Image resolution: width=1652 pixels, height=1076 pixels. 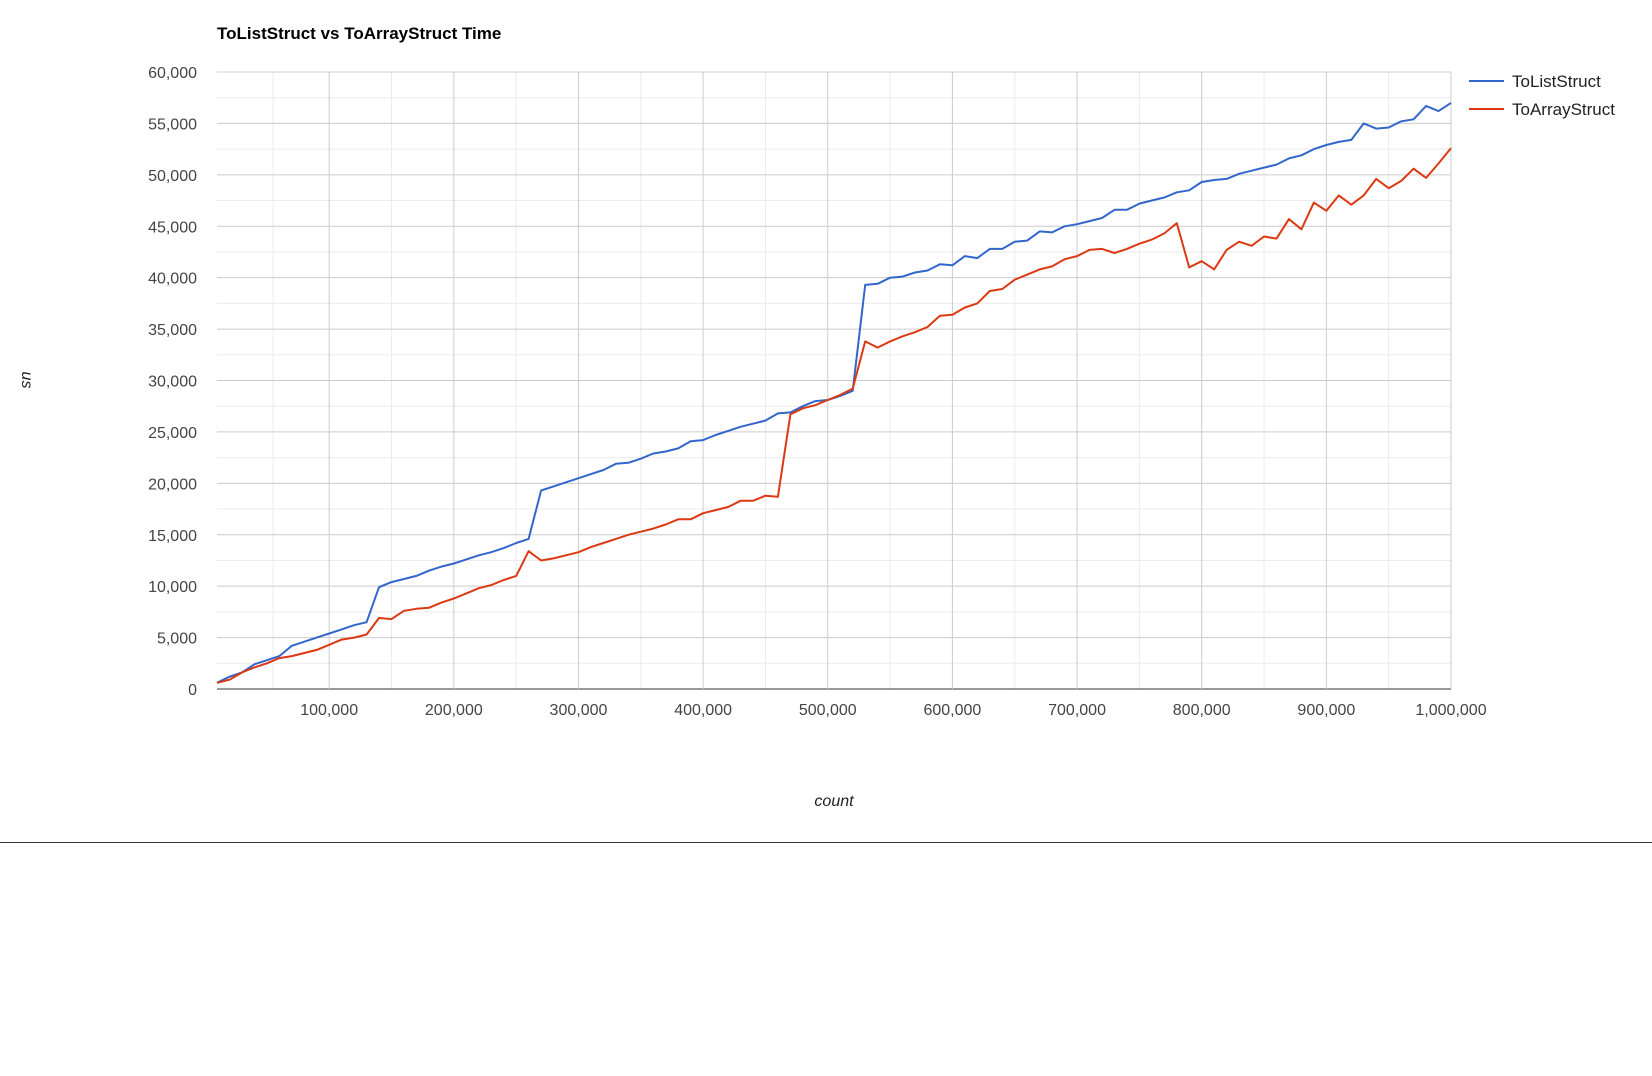 I want to click on x-tick-label: 1,000,000, so click(x=1450, y=710).